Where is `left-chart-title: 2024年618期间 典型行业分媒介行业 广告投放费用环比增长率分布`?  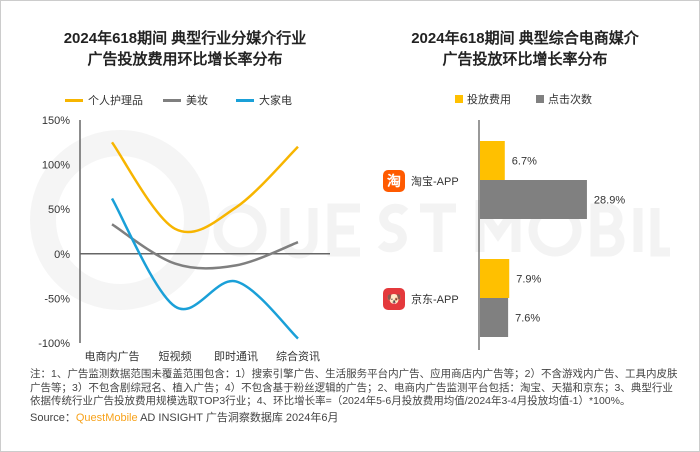 left-chart-title: 2024年618期间 典型行业分媒介行业 广告投放费用环比增长率分布 is located at coordinates (185, 49).